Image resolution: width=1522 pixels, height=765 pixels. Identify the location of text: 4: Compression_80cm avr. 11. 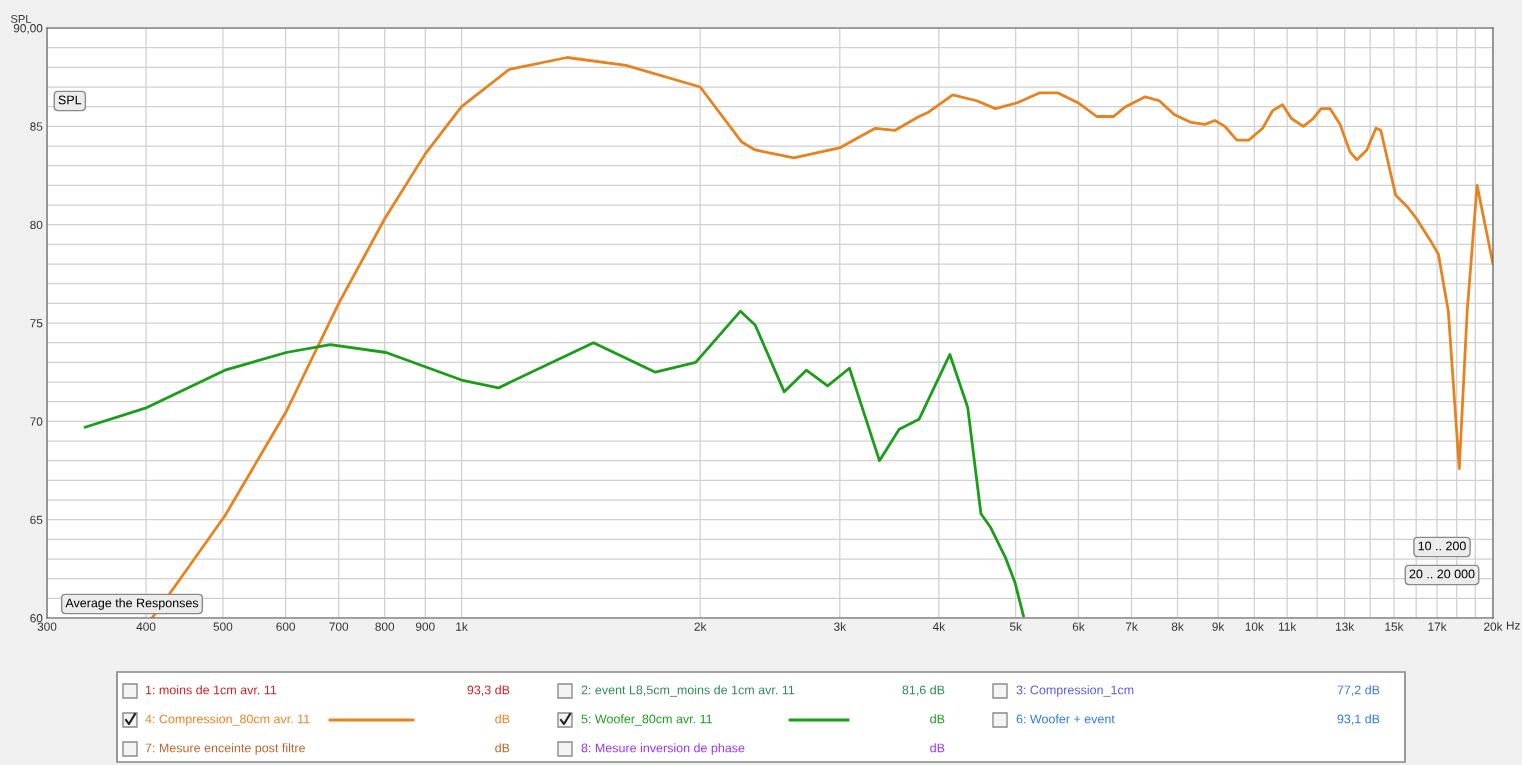
(227, 720).